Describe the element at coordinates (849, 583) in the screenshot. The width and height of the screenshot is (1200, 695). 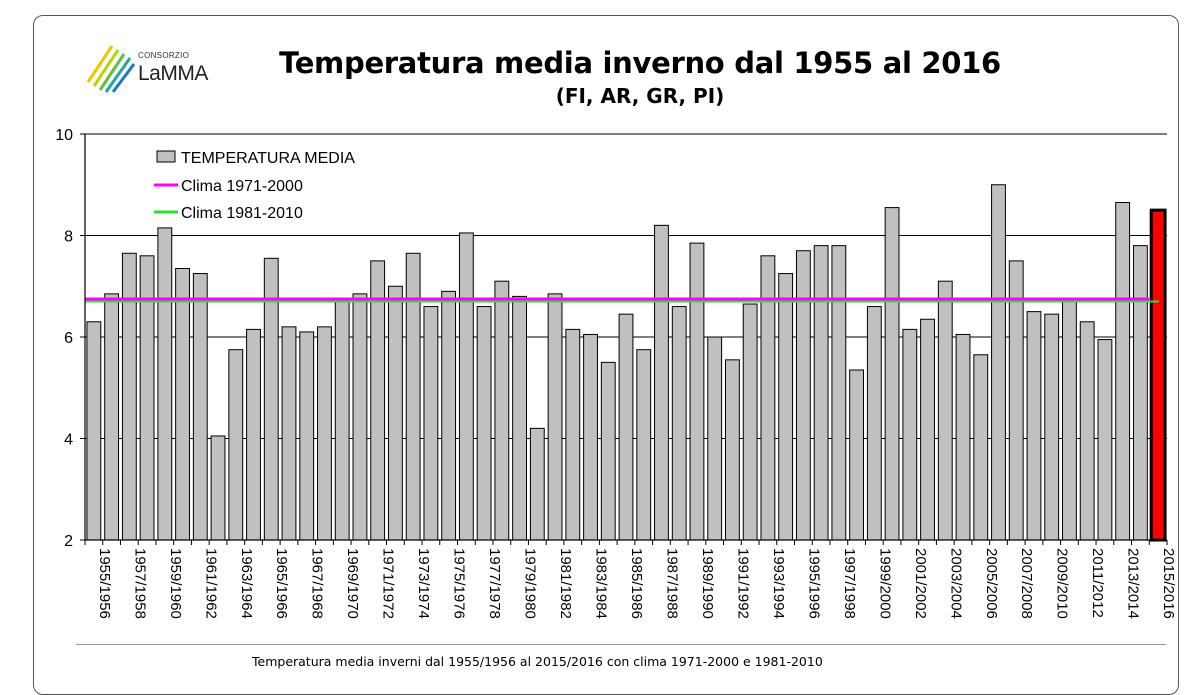
I see `x-tick-label-1997/1998: 1997/1998` at that location.